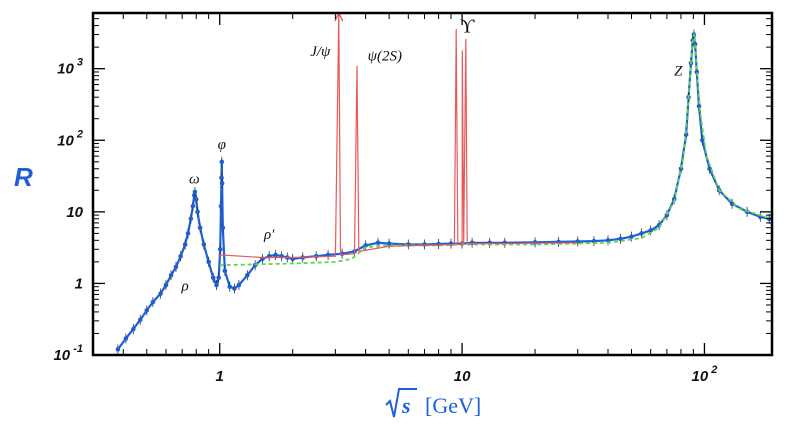 The image size is (800, 438). Describe the element at coordinates (194, 179) in the screenshot. I see `resonance-label: ω` at that location.